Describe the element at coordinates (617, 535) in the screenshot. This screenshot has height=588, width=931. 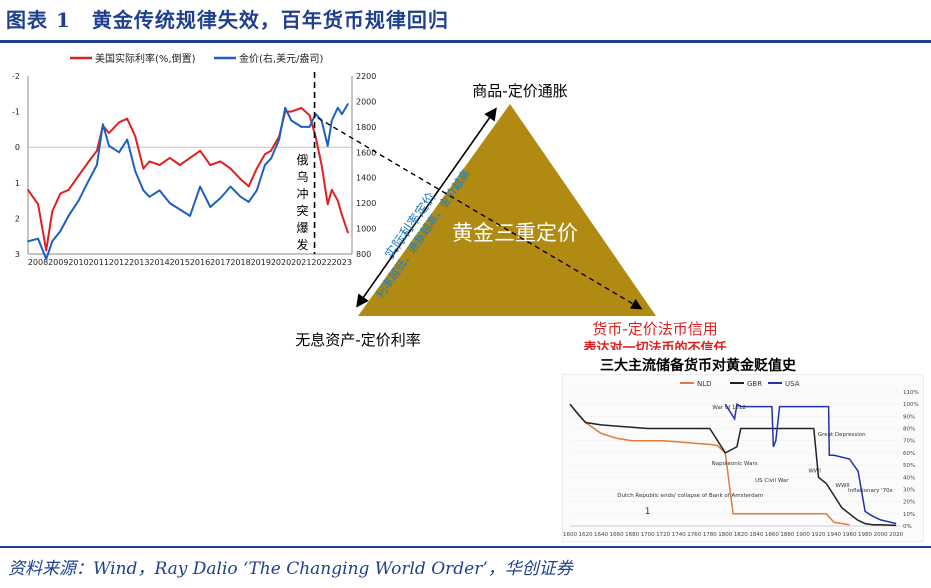
I see `chart3-x-tick-label: 1660` at that location.